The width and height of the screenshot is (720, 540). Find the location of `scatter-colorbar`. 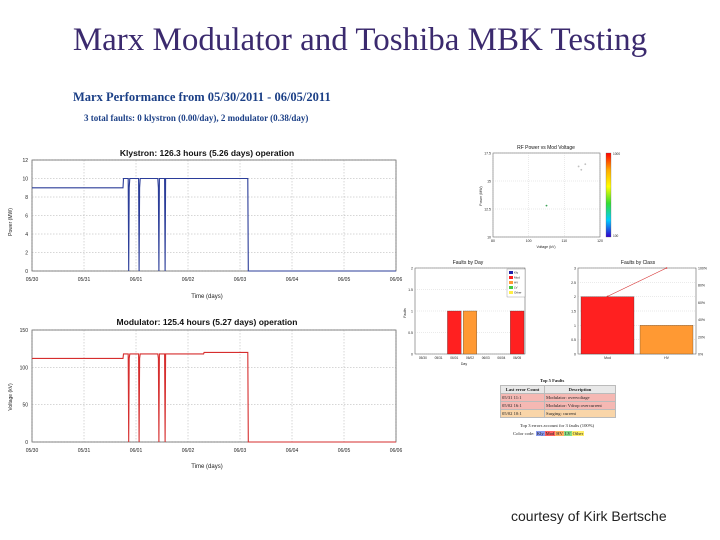

scatter-colorbar is located at coordinates (608, 195).